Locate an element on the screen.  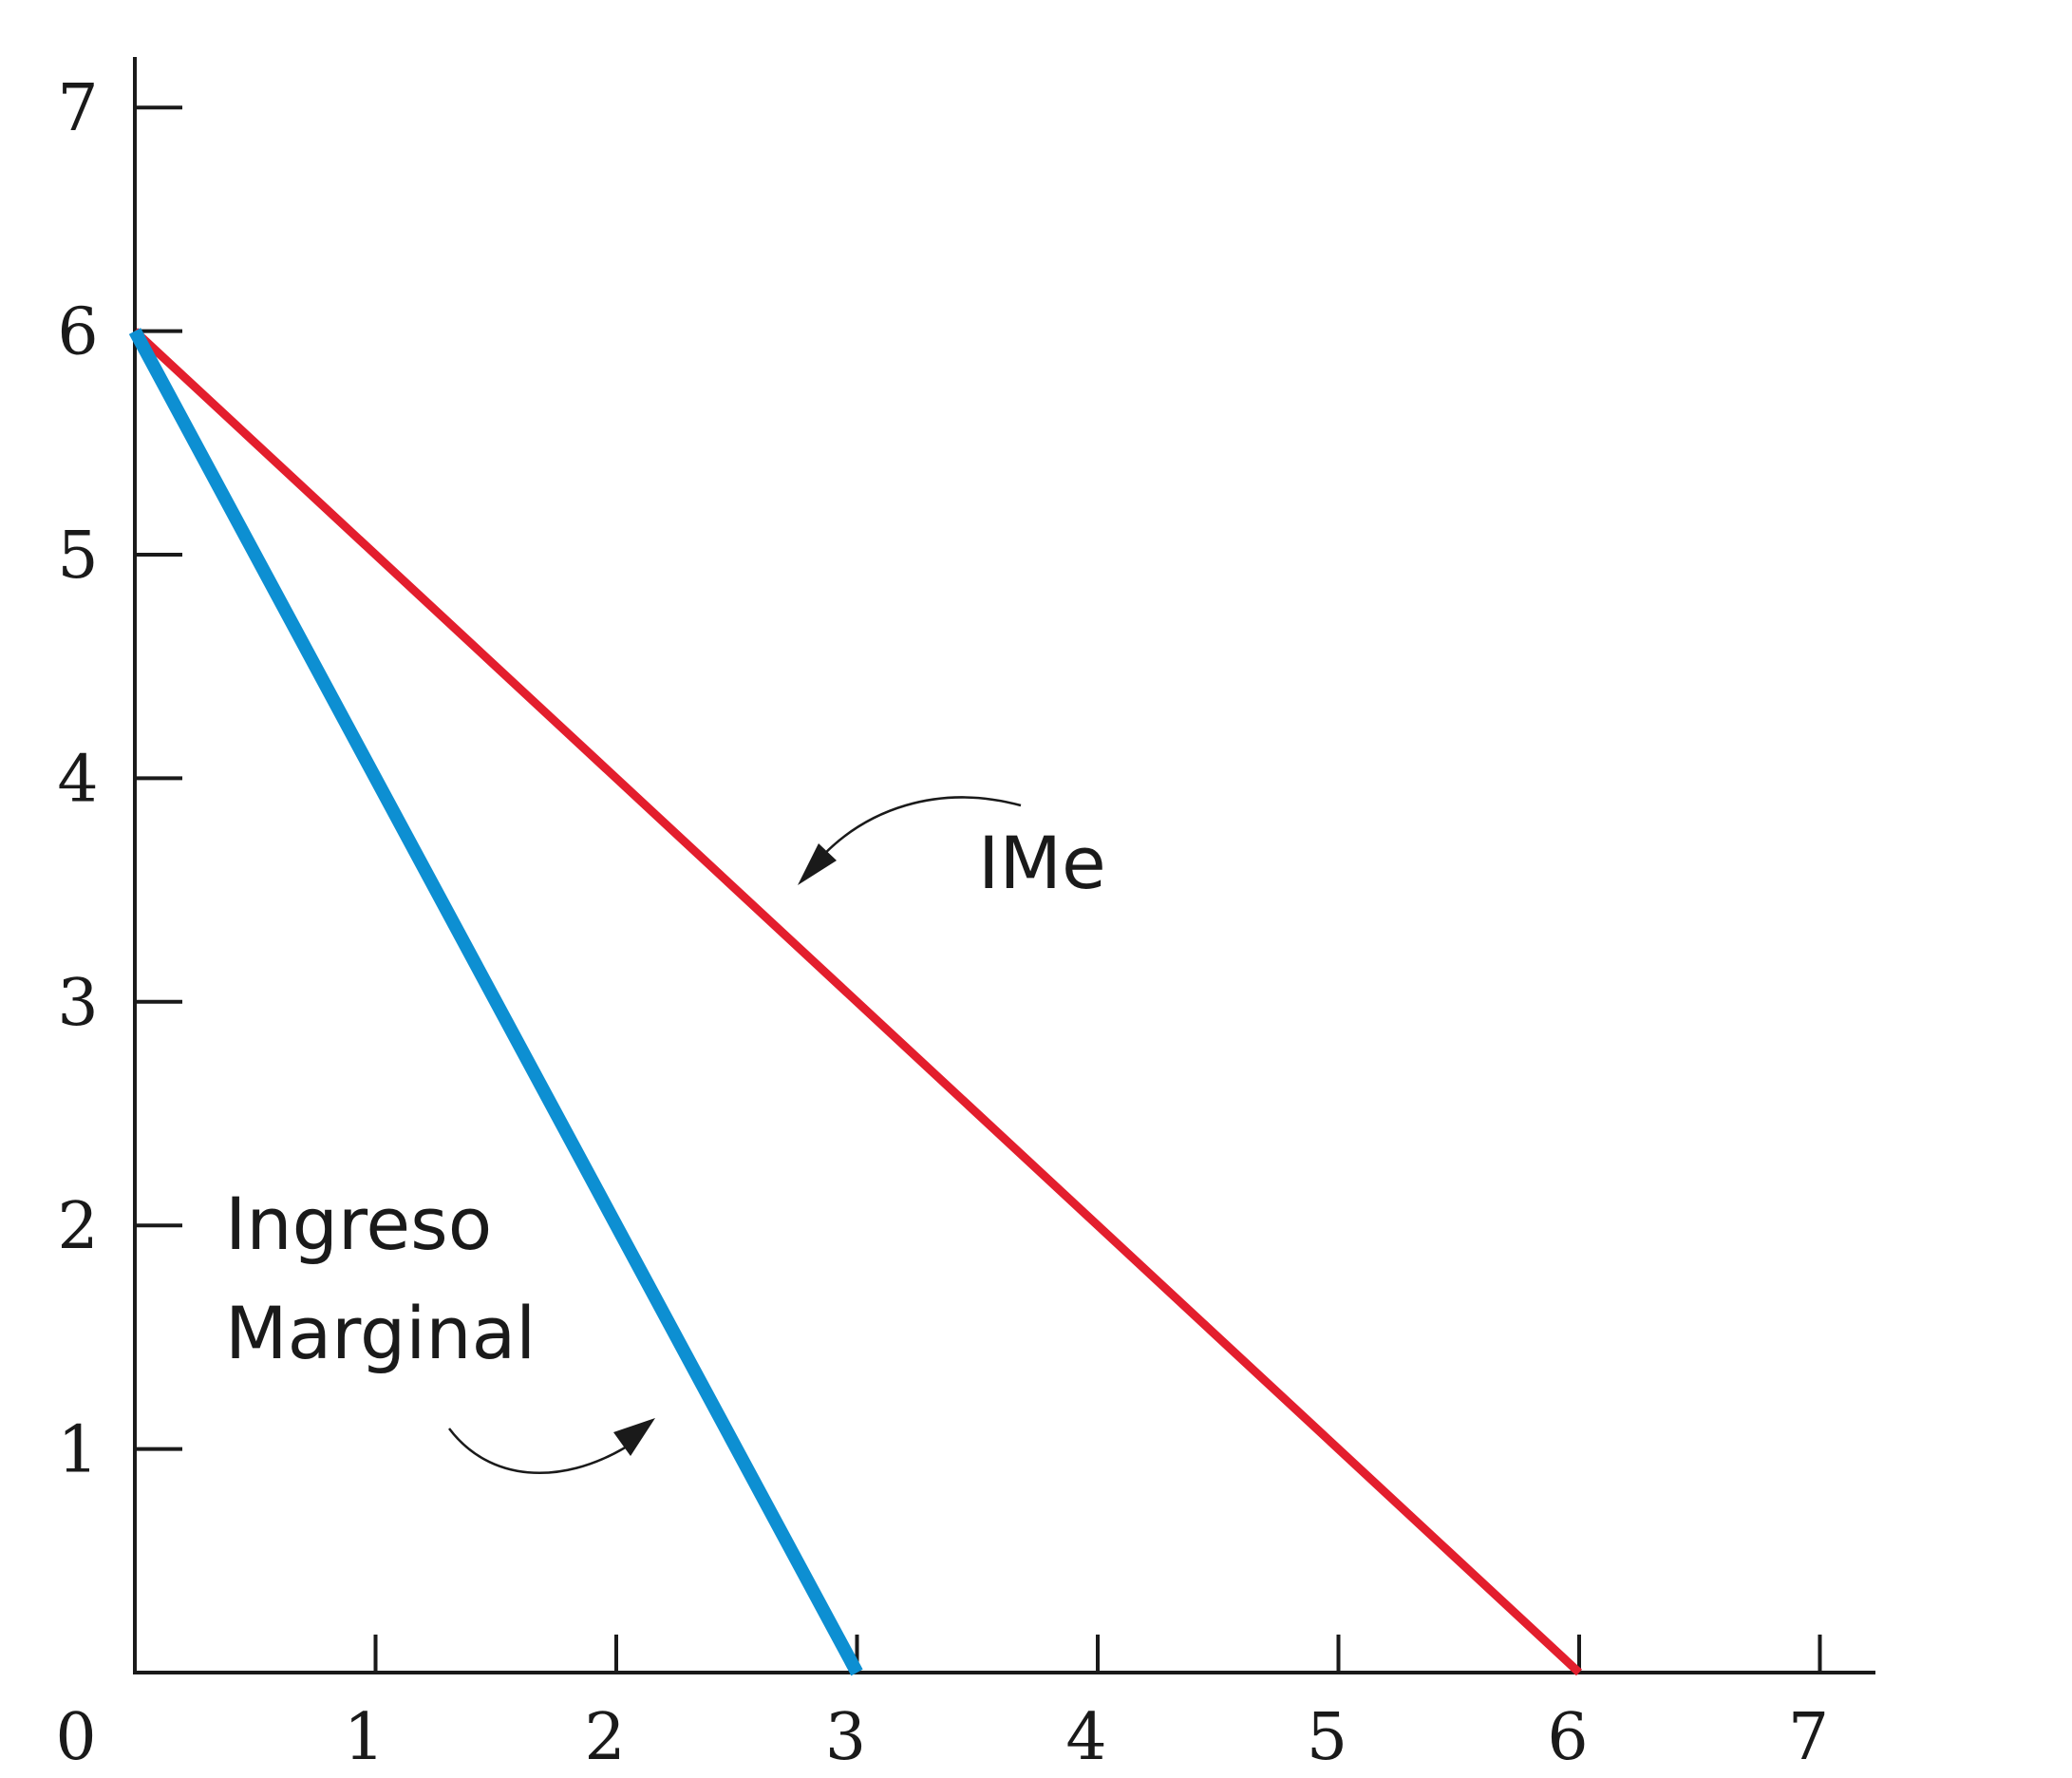
y-tick-label: 7 is located at coordinates (77, 108).